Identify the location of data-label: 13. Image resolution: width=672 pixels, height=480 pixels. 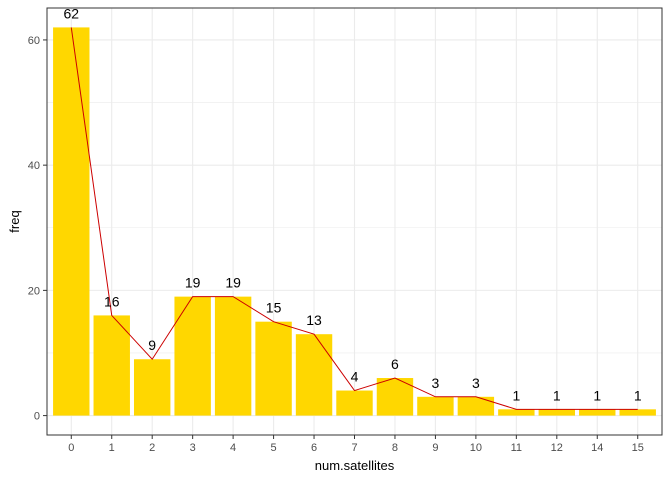
(314, 320).